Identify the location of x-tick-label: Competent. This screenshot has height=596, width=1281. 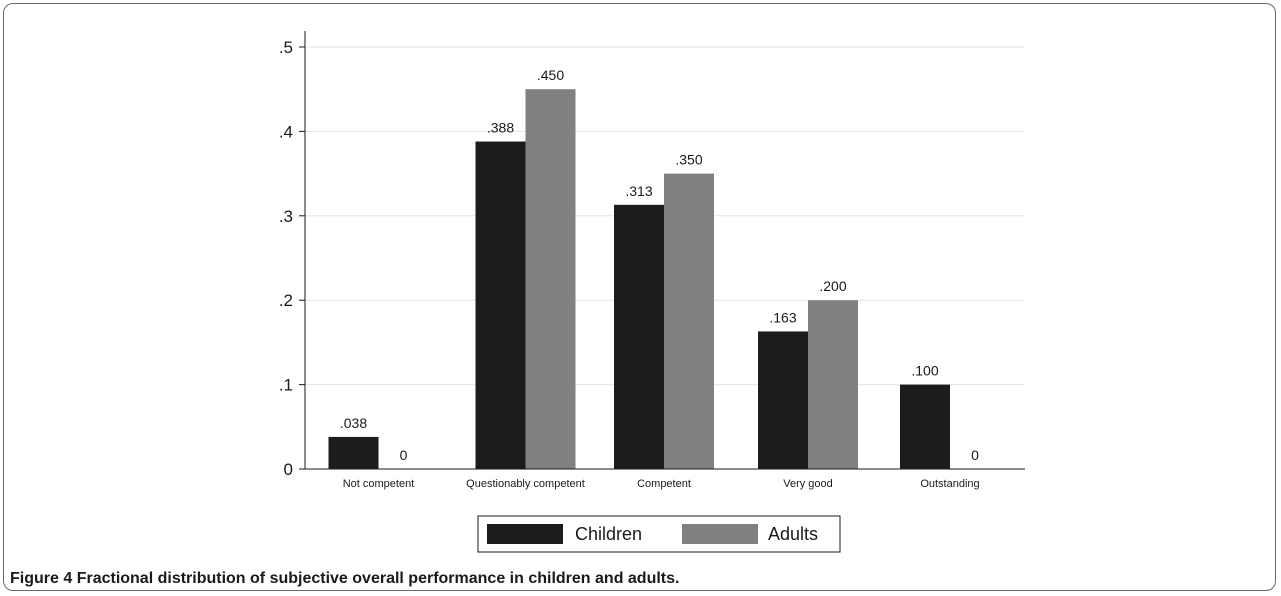
(664, 484).